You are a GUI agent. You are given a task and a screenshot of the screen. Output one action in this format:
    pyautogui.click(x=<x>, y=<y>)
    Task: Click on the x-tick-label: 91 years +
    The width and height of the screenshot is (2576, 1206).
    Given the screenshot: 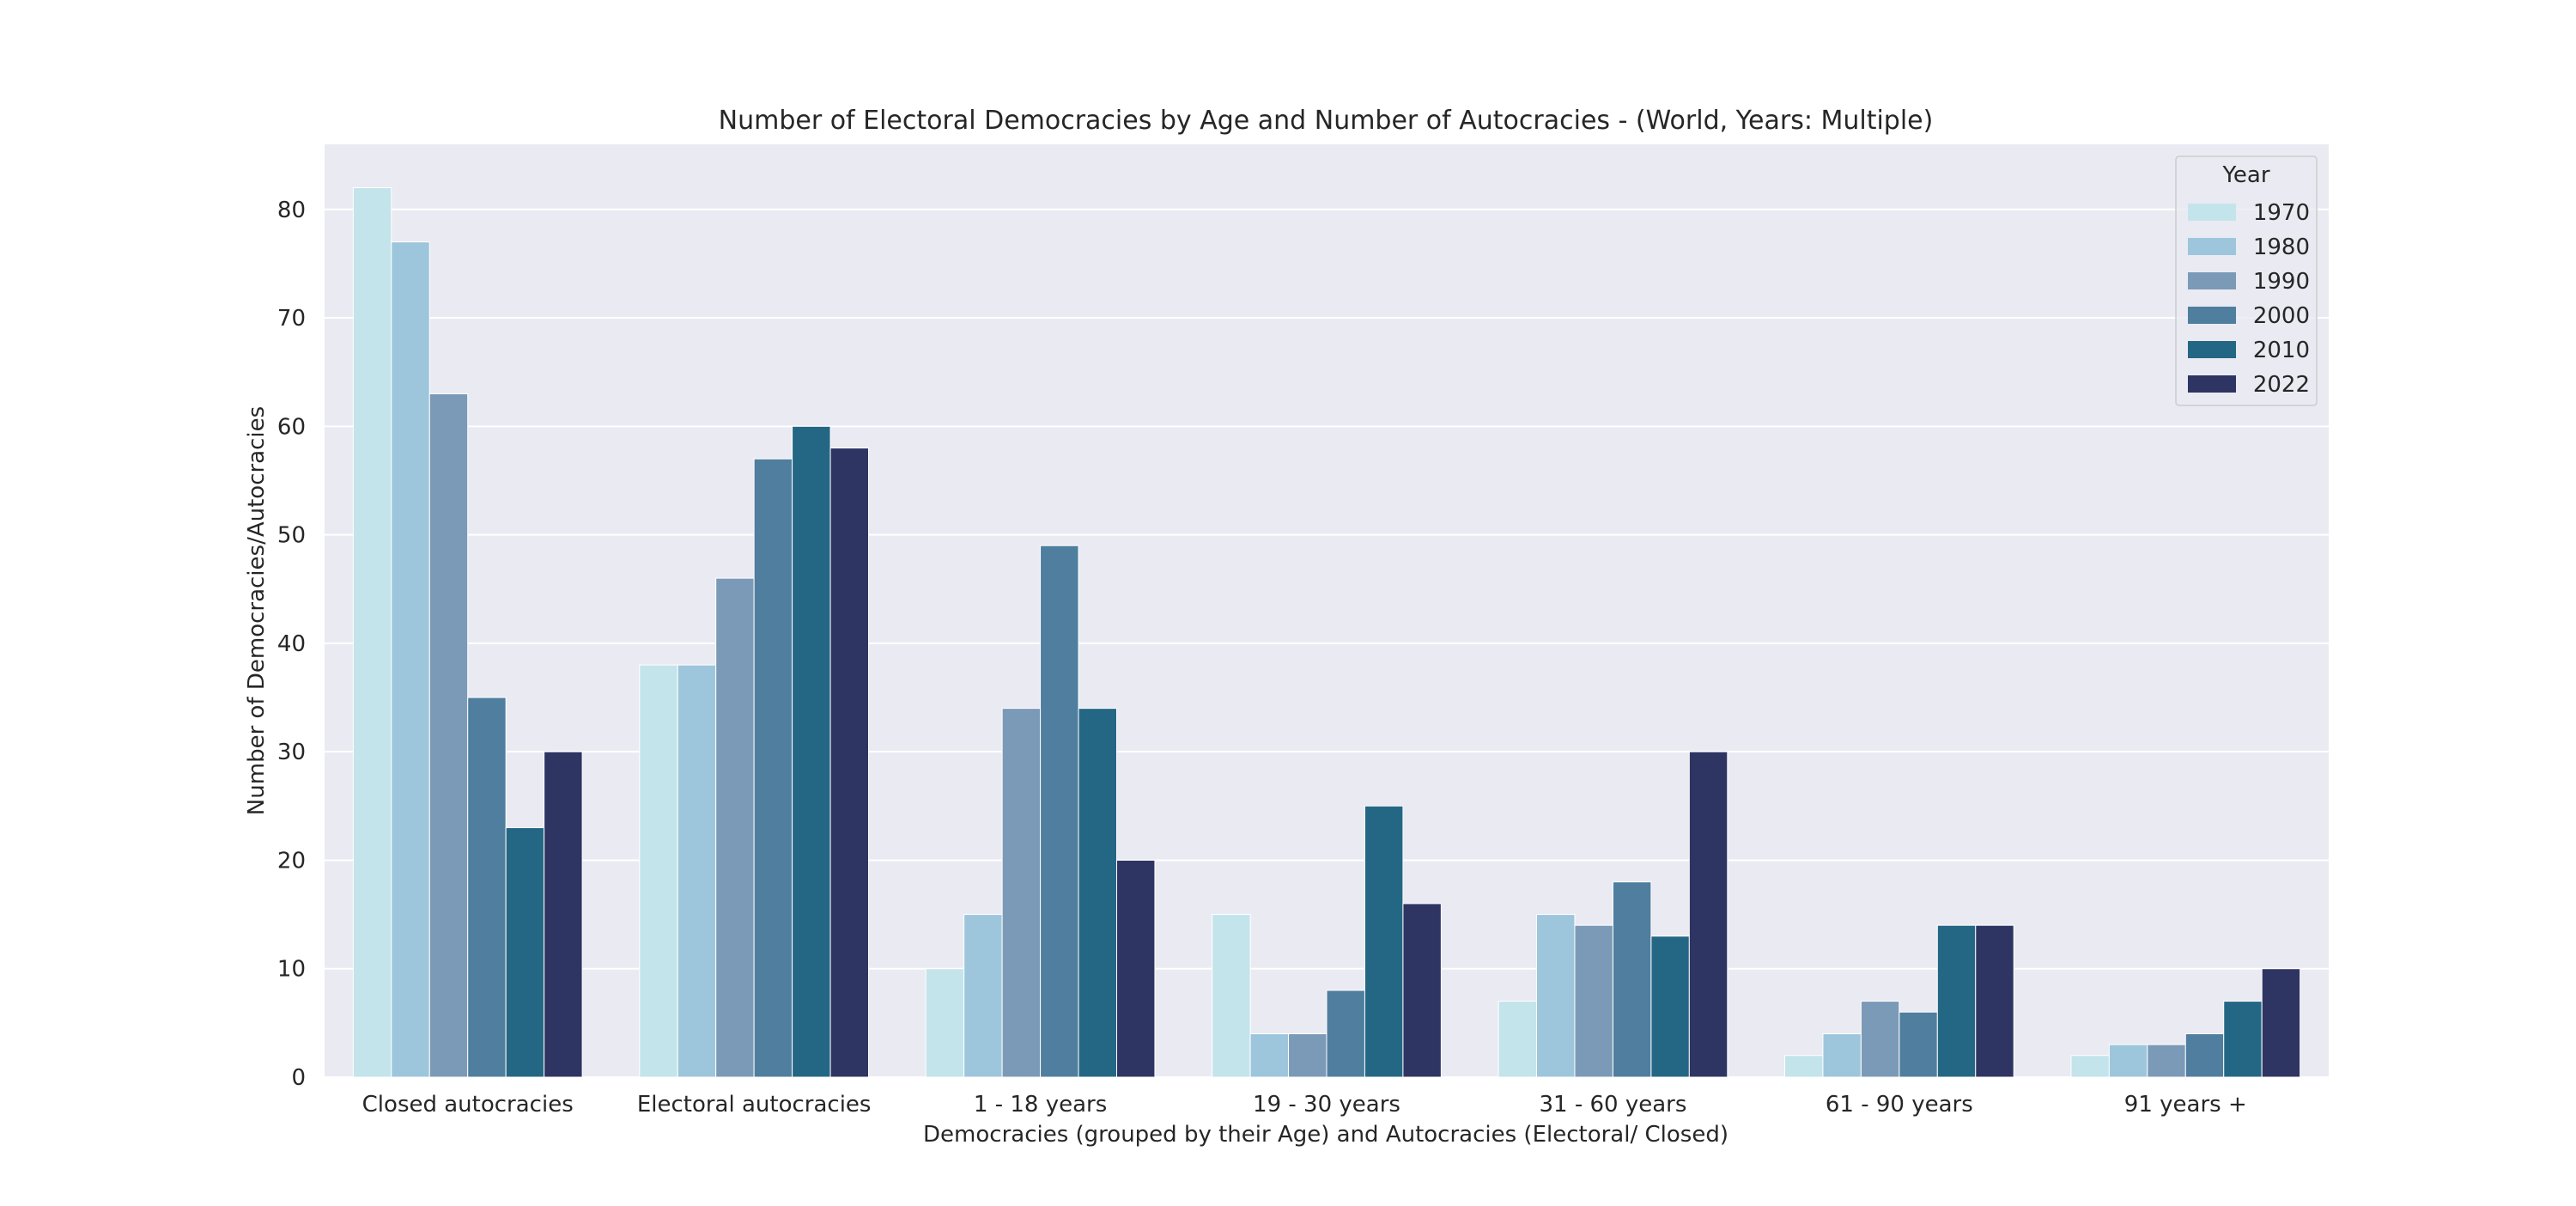 What is the action you would take?
    pyautogui.click(x=2185, y=1105)
    